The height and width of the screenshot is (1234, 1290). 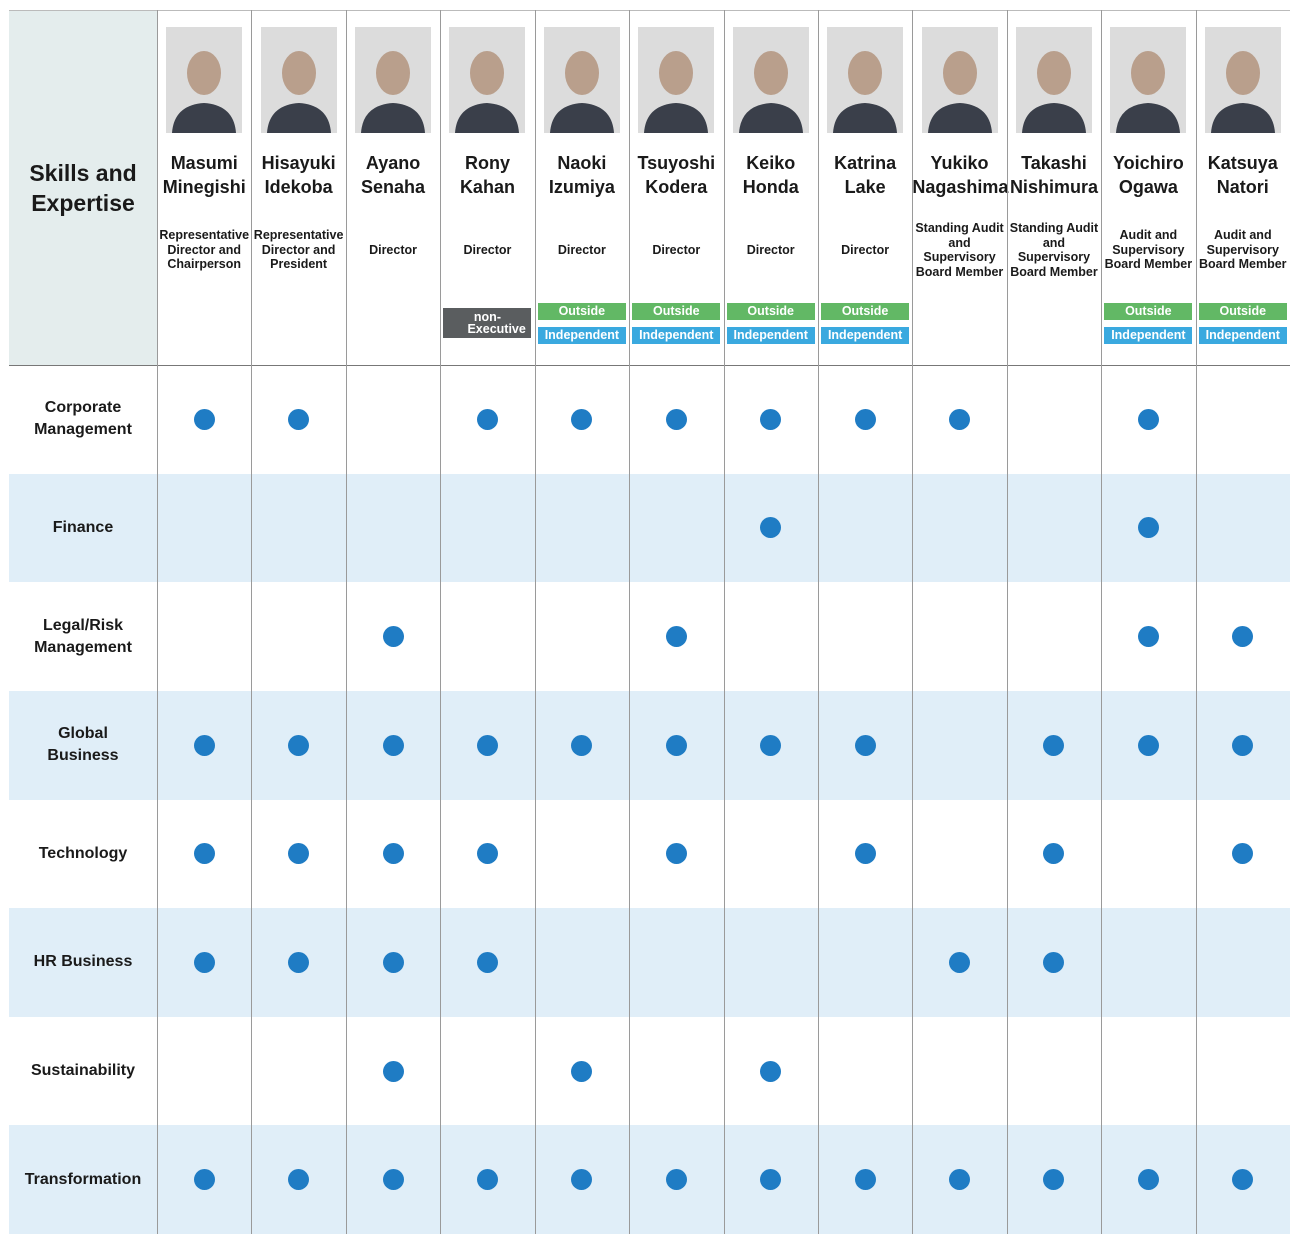 What do you see at coordinates (770, 187) in the screenshot?
I see `director-last-name: Honda` at bounding box center [770, 187].